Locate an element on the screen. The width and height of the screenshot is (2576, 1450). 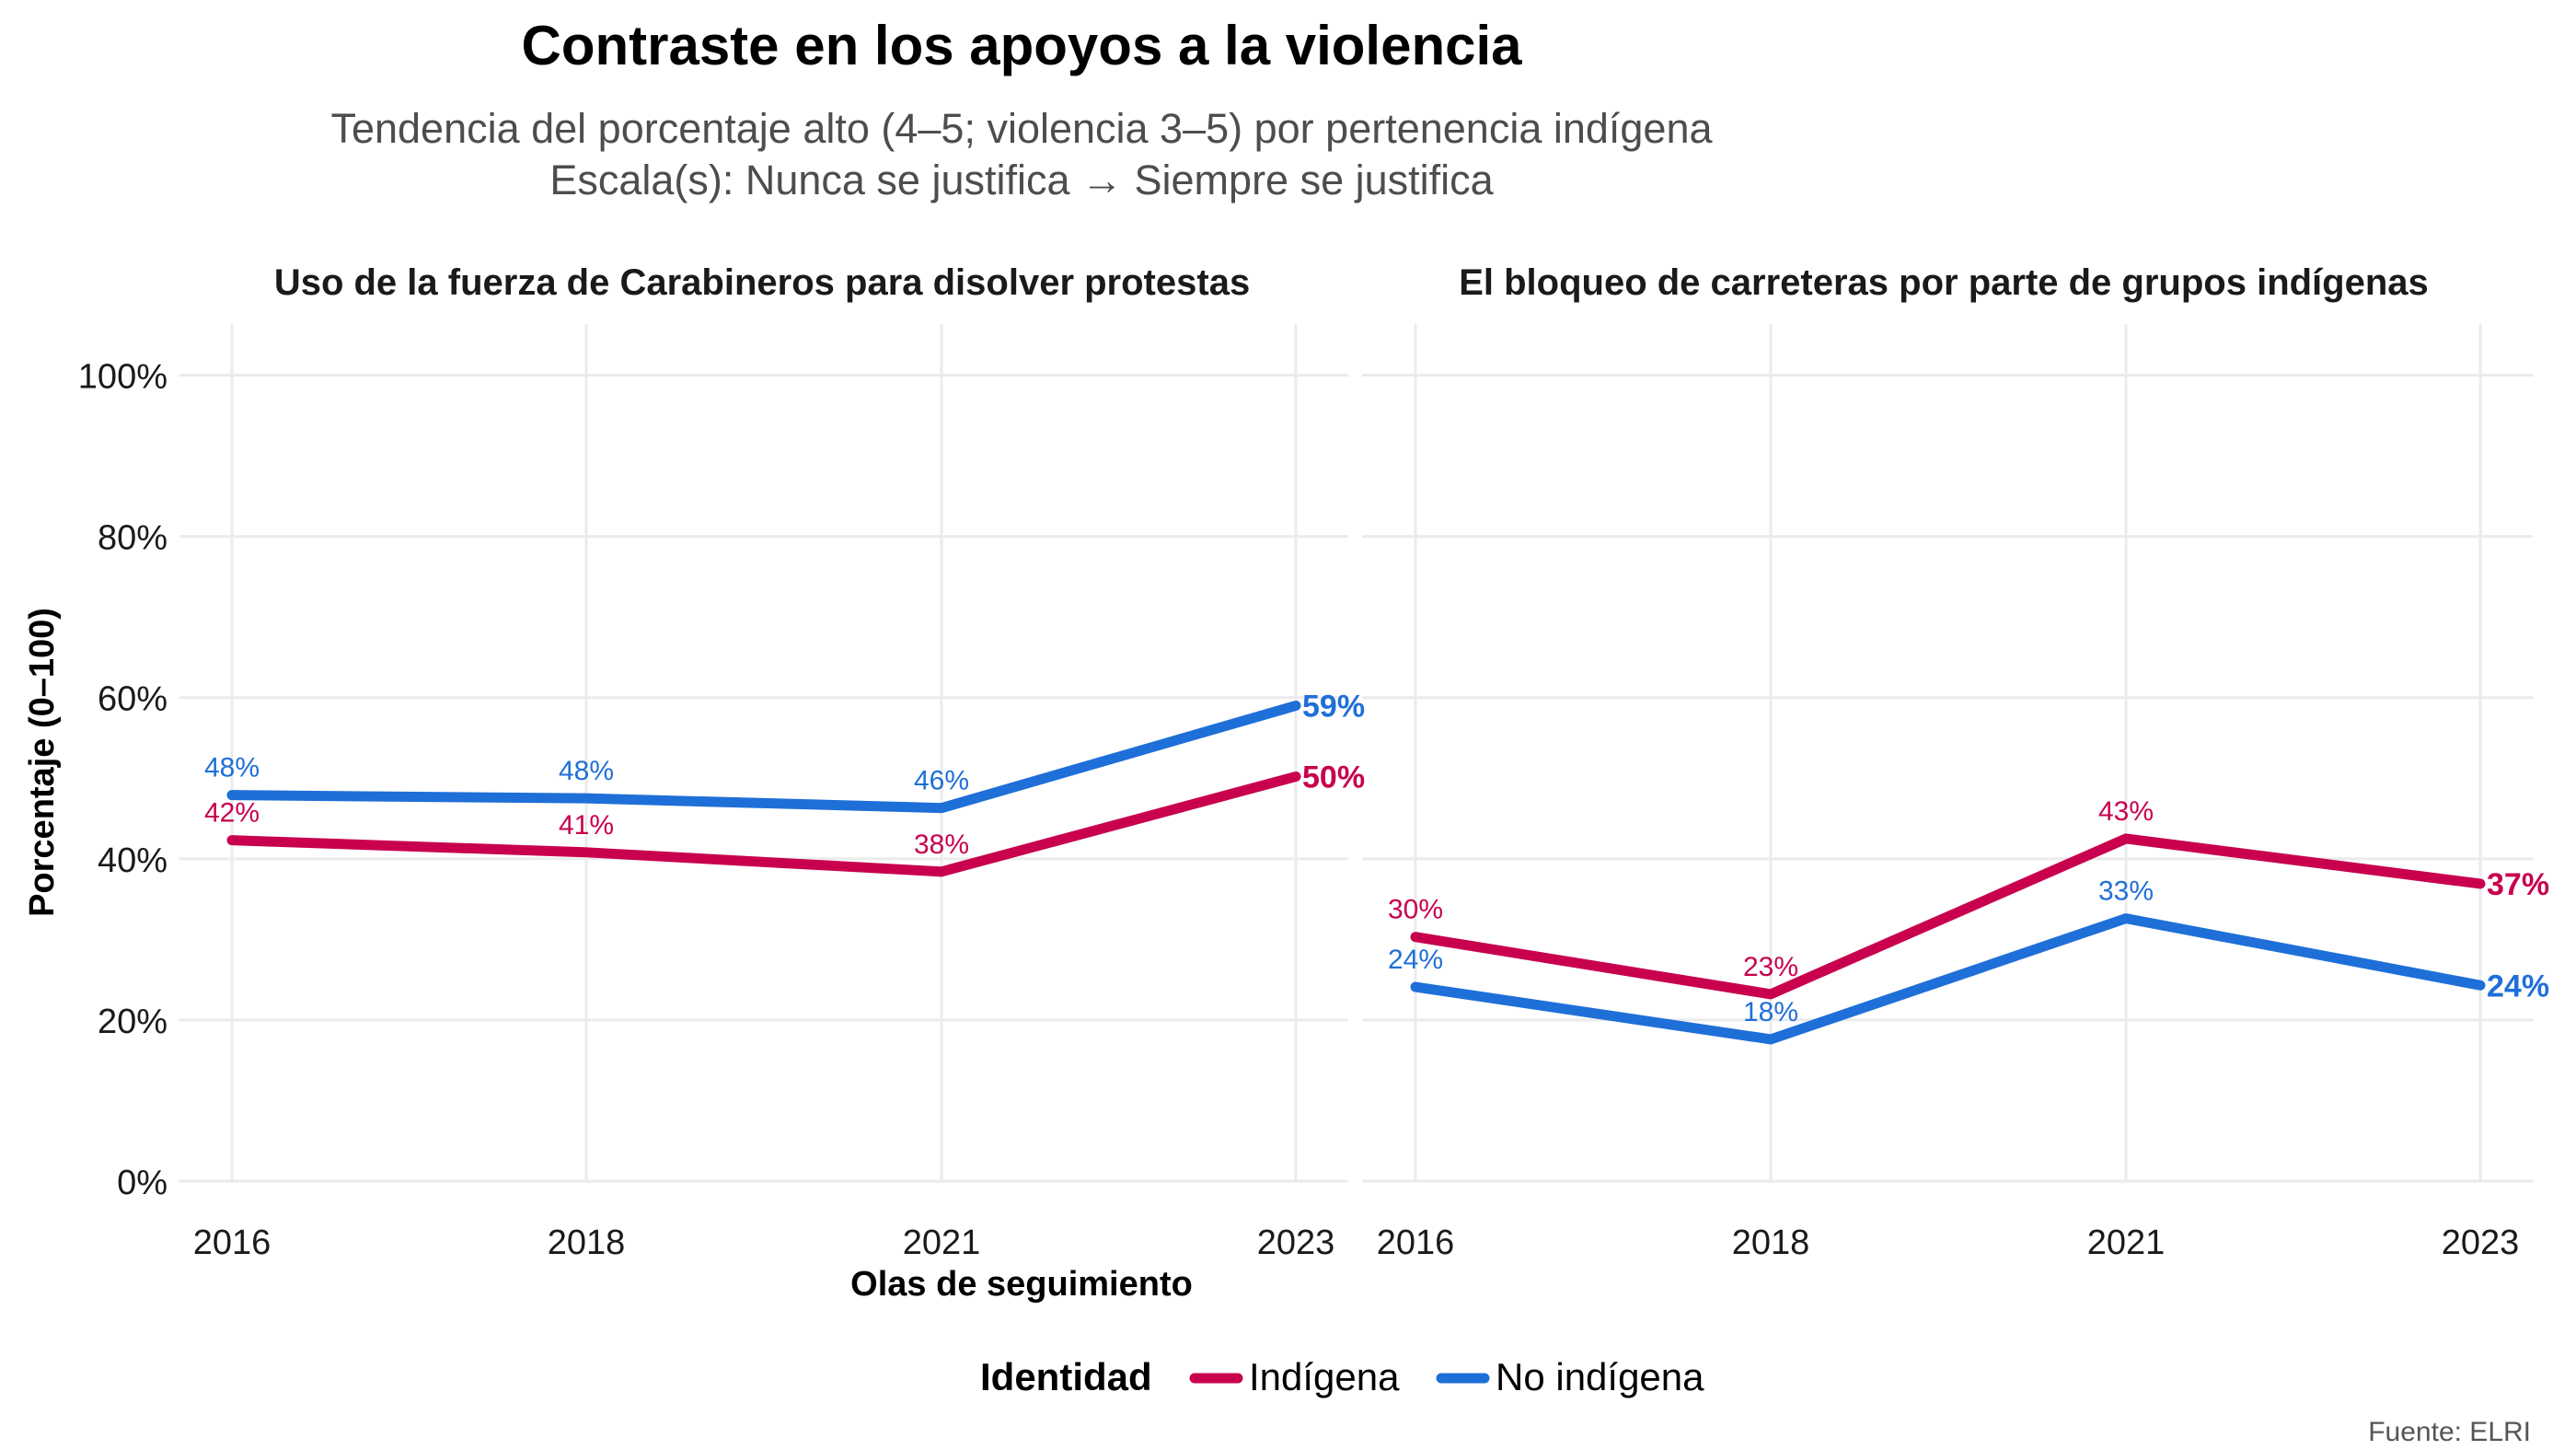
data-label: 41% is located at coordinates (586, 825).